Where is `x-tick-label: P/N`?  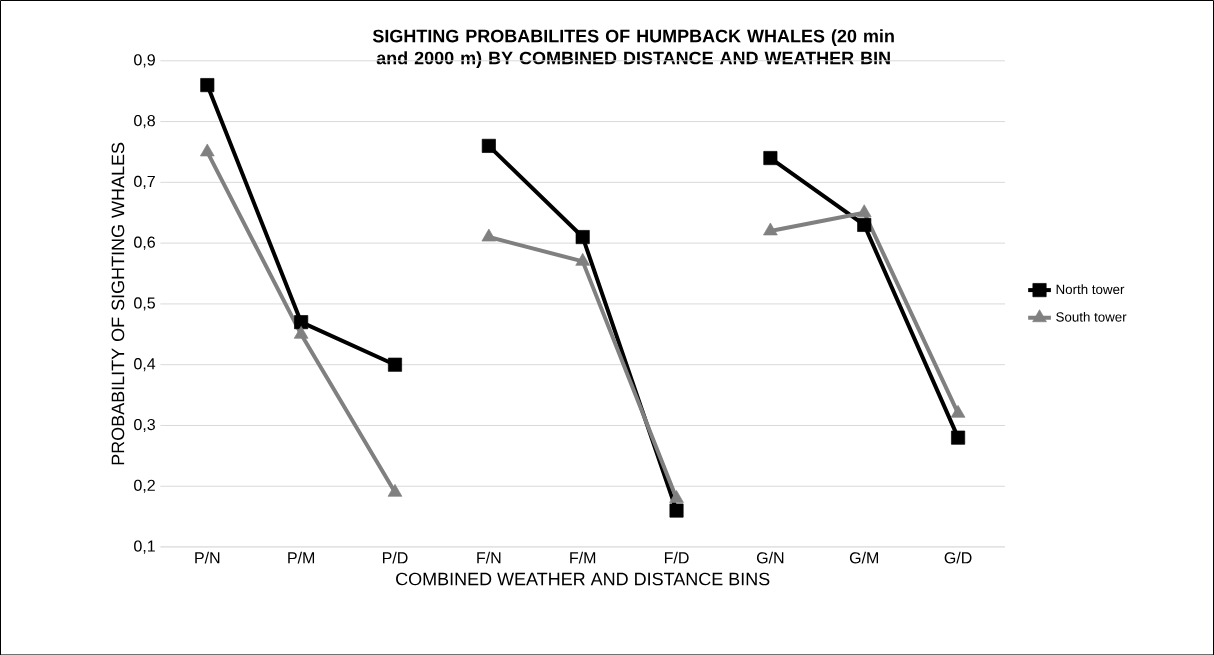 x-tick-label: P/N is located at coordinates (207, 557).